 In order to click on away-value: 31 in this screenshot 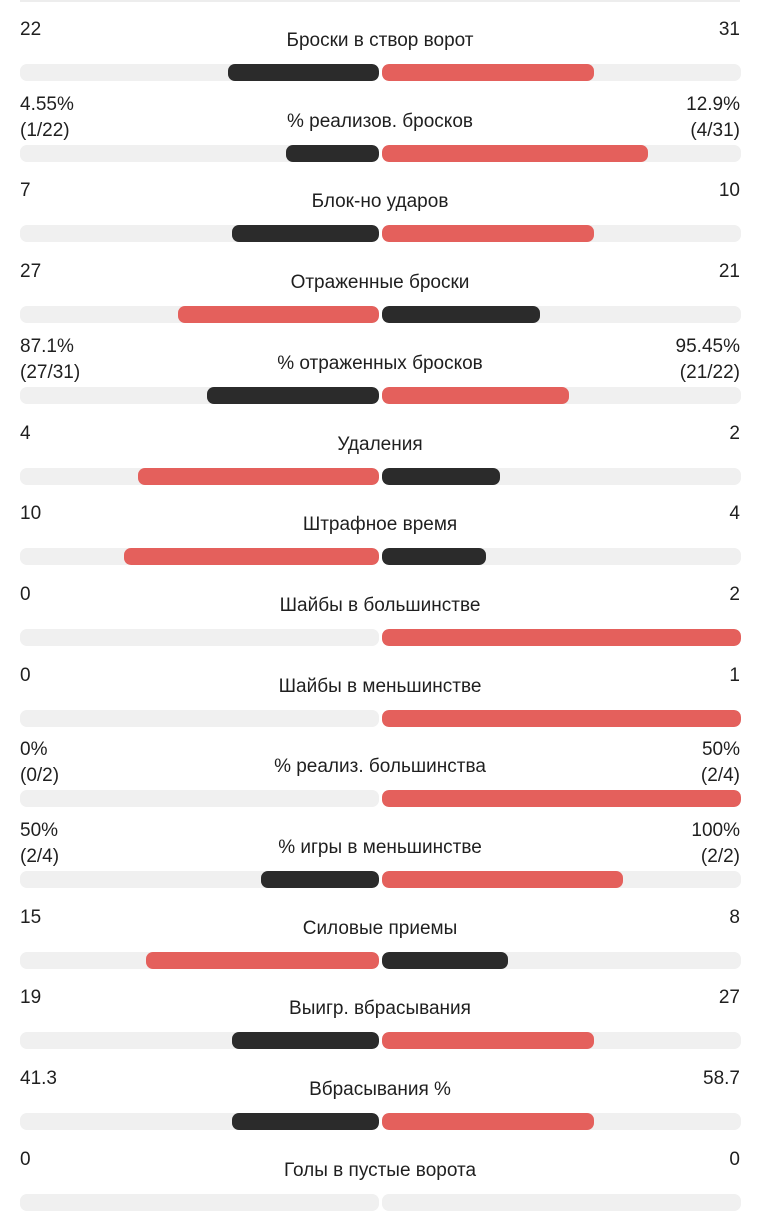, I will do `click(675, 30)`.